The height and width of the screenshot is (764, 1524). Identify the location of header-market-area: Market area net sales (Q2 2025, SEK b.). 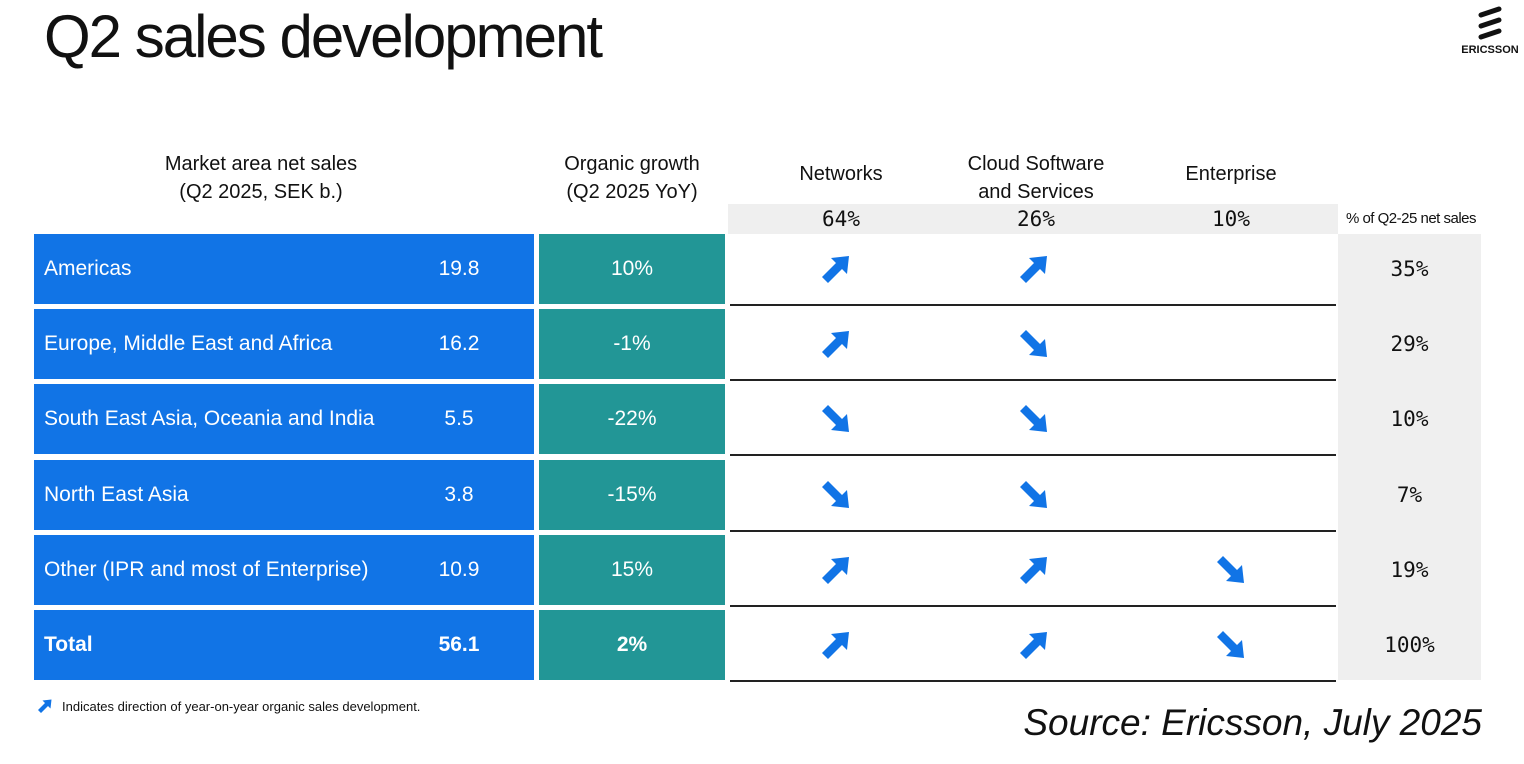
(261, 178).